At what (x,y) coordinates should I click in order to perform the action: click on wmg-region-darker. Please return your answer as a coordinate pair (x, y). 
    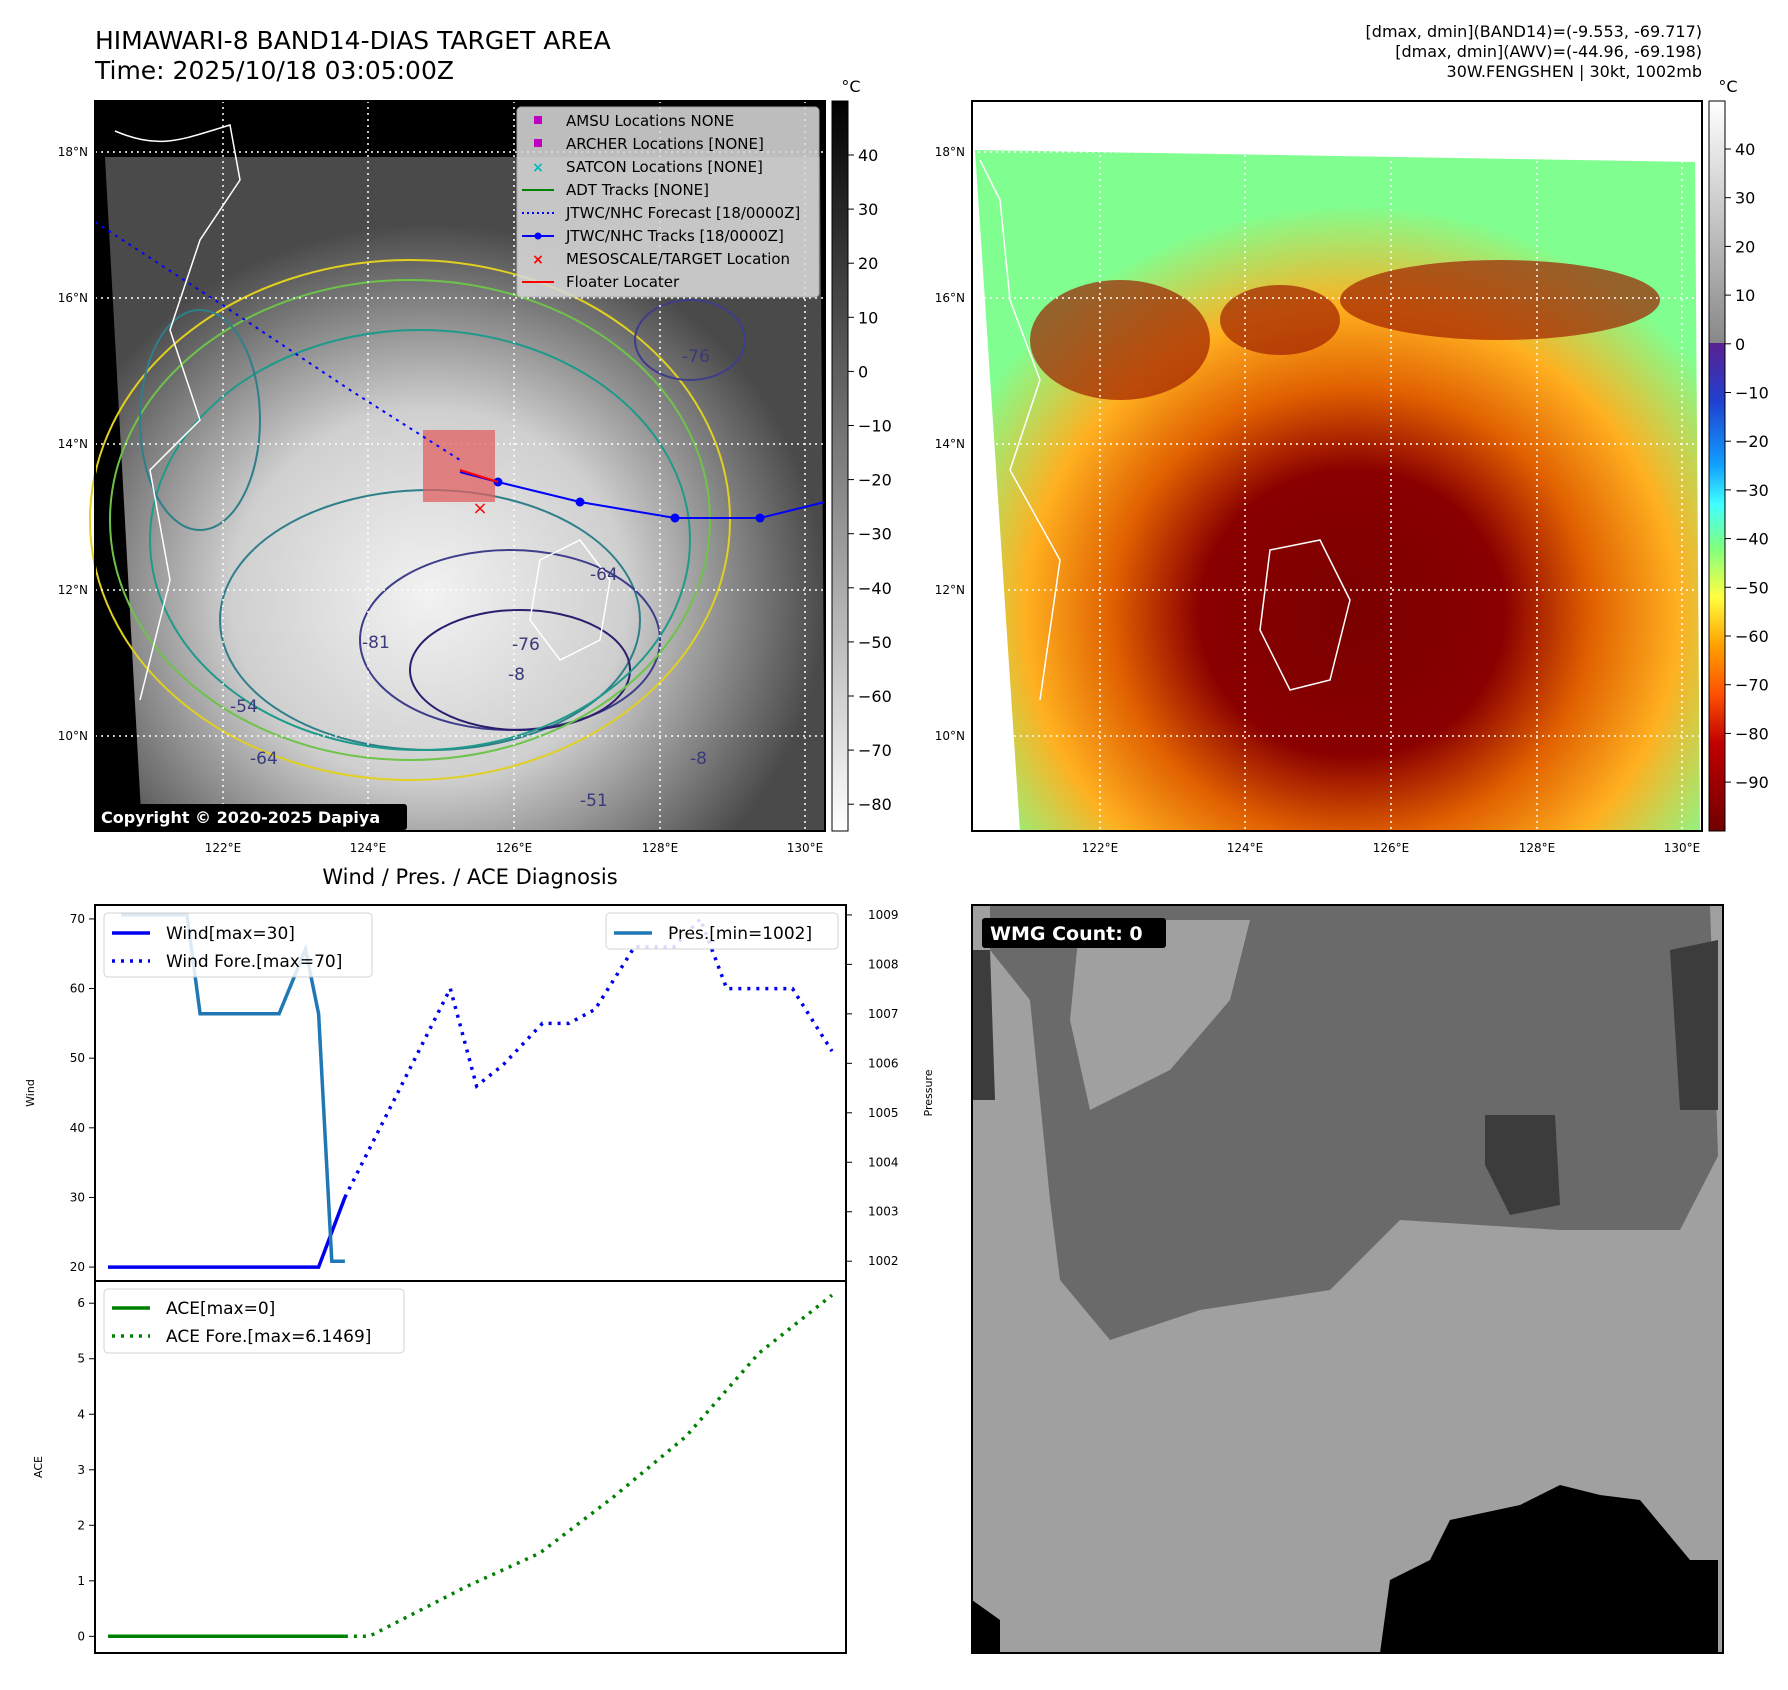
    Looking at the image, I should click on (1522, 1165).